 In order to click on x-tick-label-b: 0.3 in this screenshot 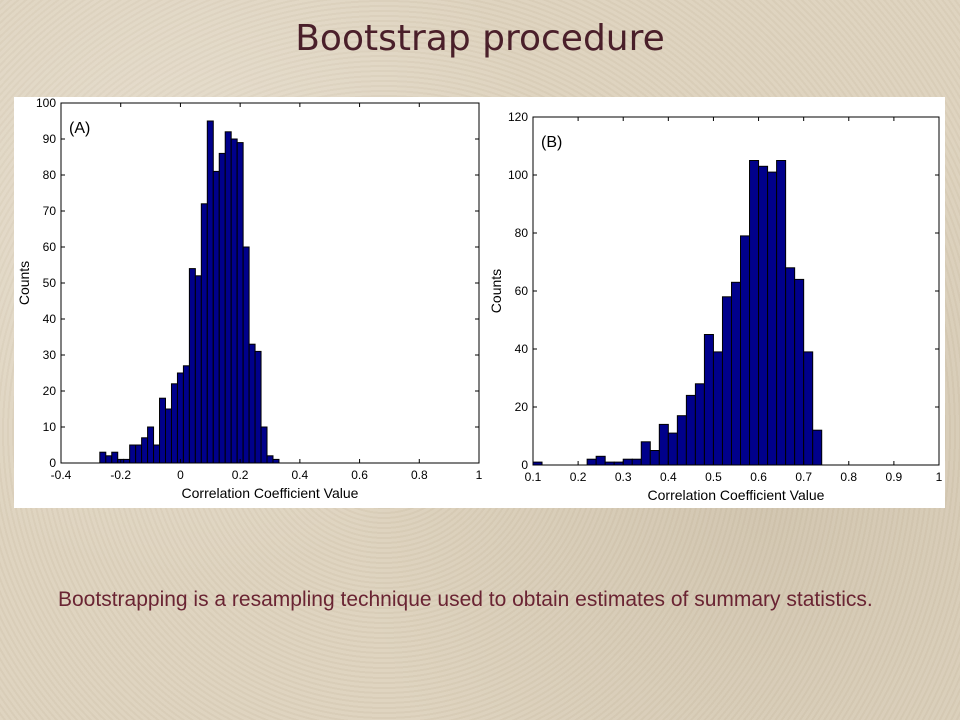, I will do `click(623, 477)`.